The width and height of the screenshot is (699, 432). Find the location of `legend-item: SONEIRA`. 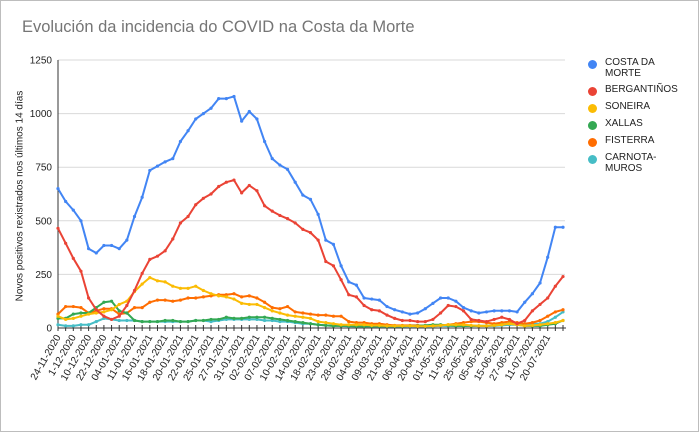

legend-item: SONEIRA is located at coordinates (643, 107).